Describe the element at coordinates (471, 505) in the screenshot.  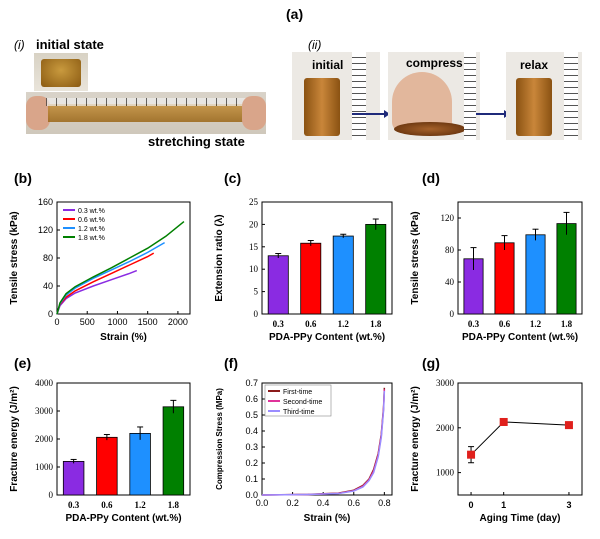
I see `x-tick-label-g-0: 0` at that location.